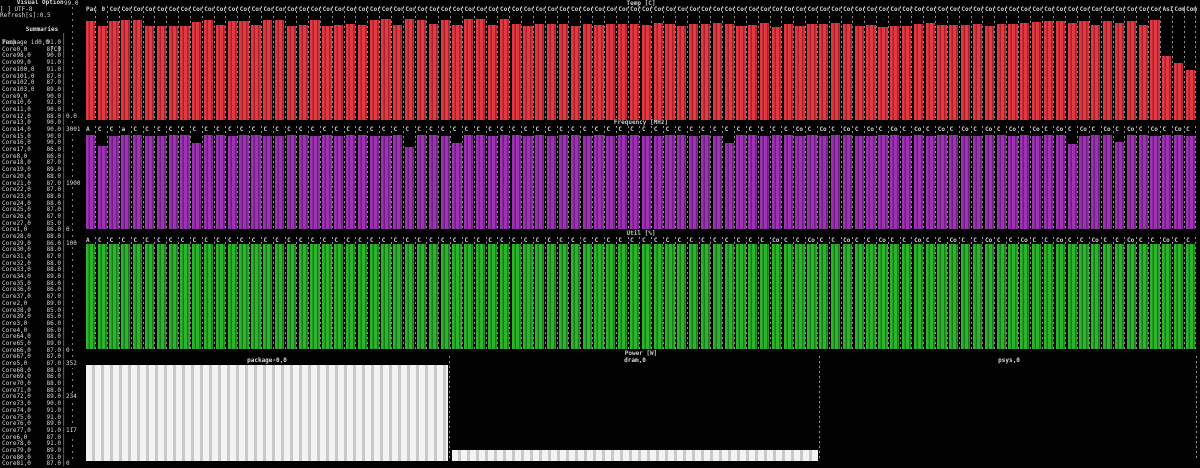  I want to click on sensor-row: Core10,0 92.0, so click(42, 103).